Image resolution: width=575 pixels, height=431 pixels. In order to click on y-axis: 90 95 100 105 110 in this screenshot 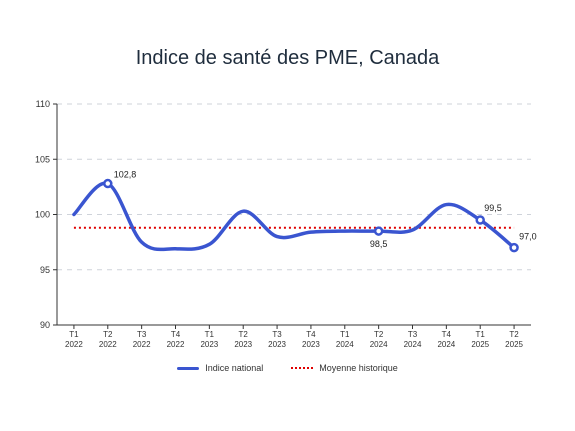, I will do `click(46, 214)`.